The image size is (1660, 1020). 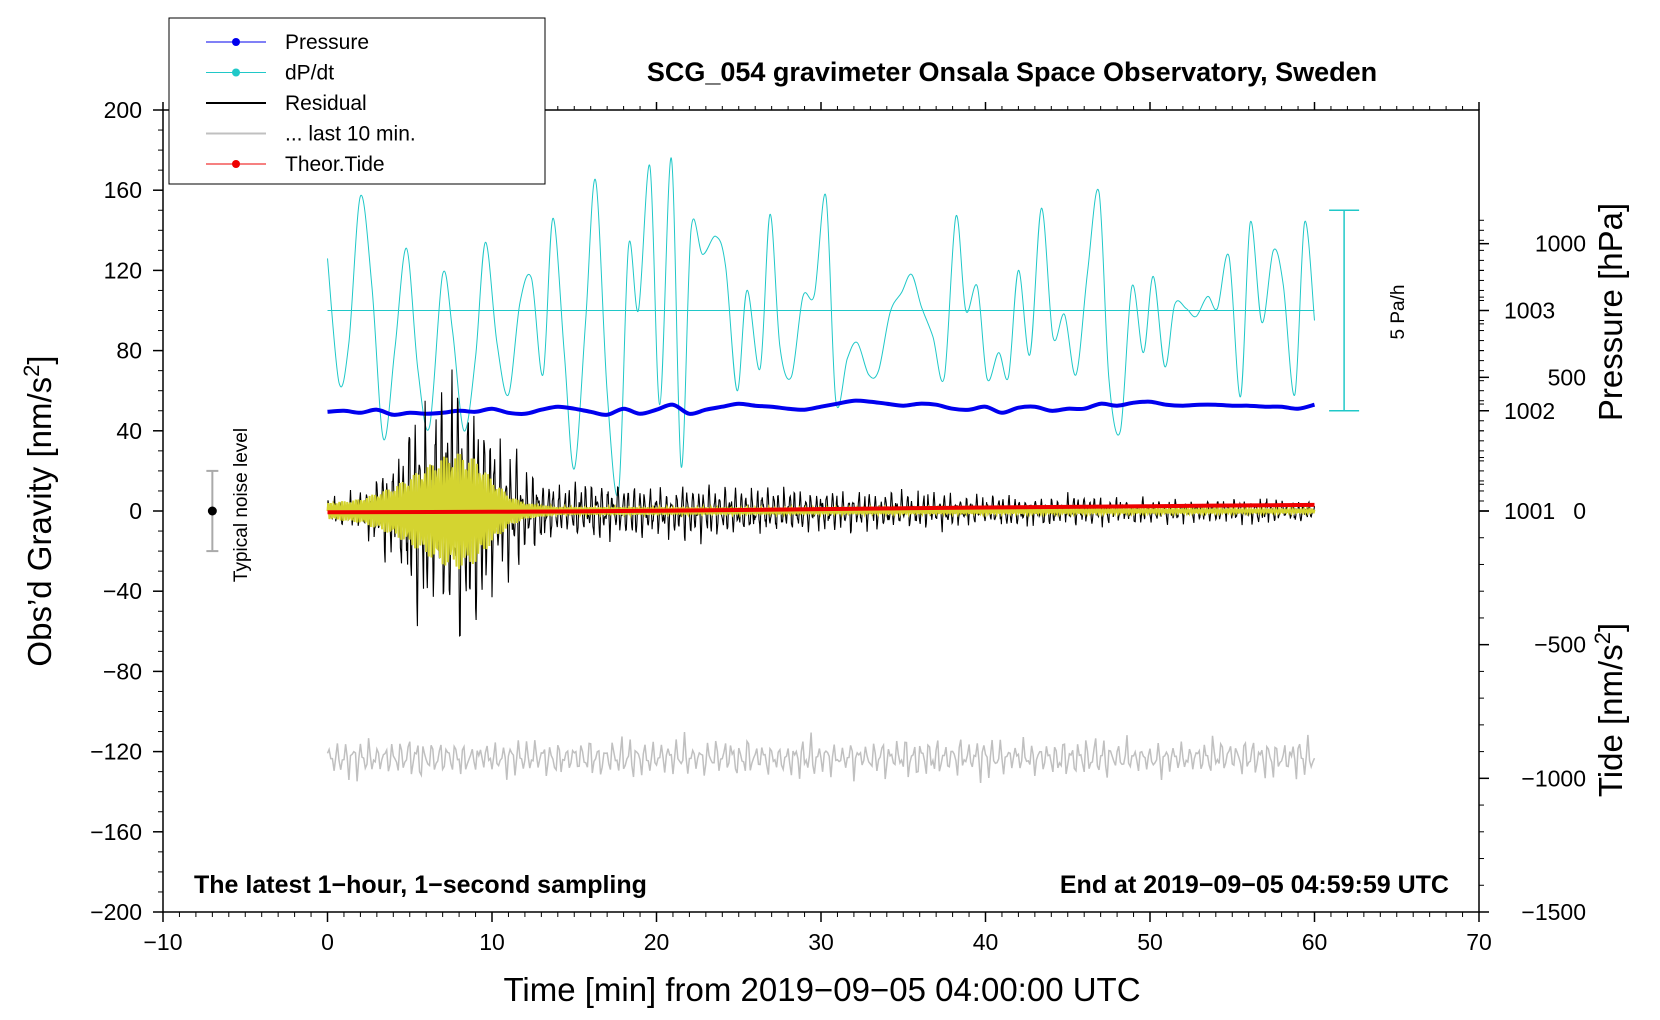 What do you see at coordinates (1254, 885) in the screenshot?
I see `end-time-annotation: End at 2019−09−05 04:59:59 UTC` at bounding box center [1254, 885].